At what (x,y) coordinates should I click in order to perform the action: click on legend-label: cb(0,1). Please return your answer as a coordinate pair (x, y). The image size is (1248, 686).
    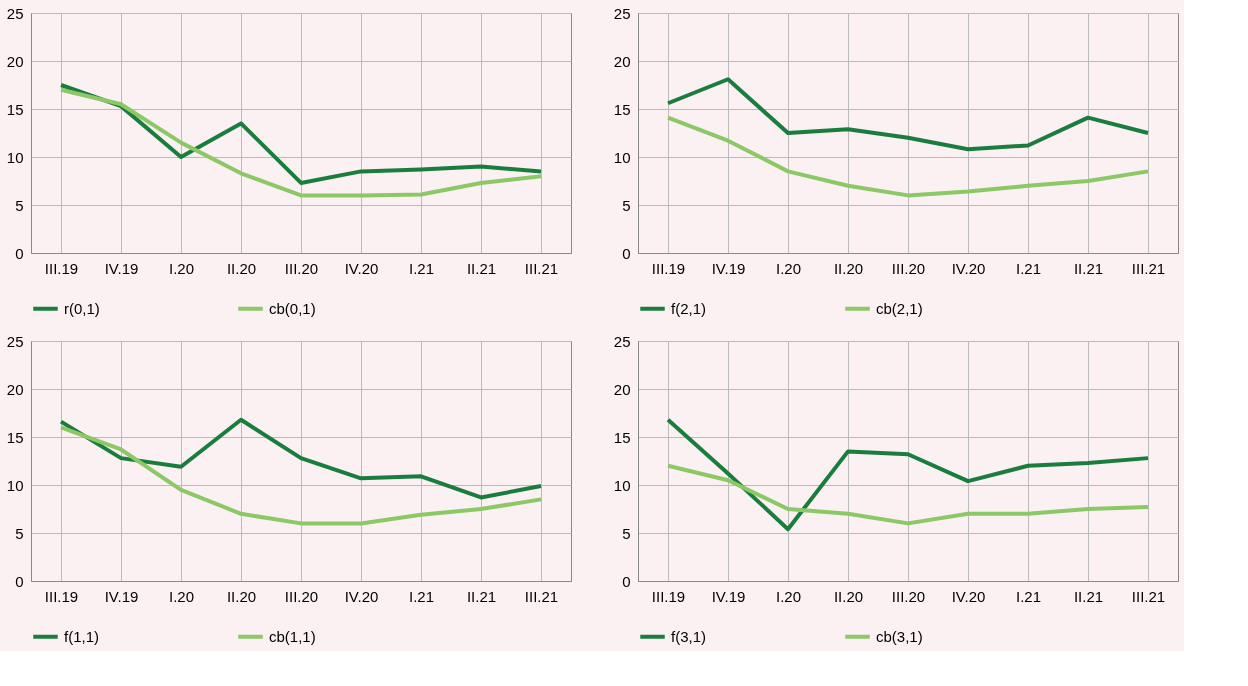
    Looking at the image, I should click on (292, 308).